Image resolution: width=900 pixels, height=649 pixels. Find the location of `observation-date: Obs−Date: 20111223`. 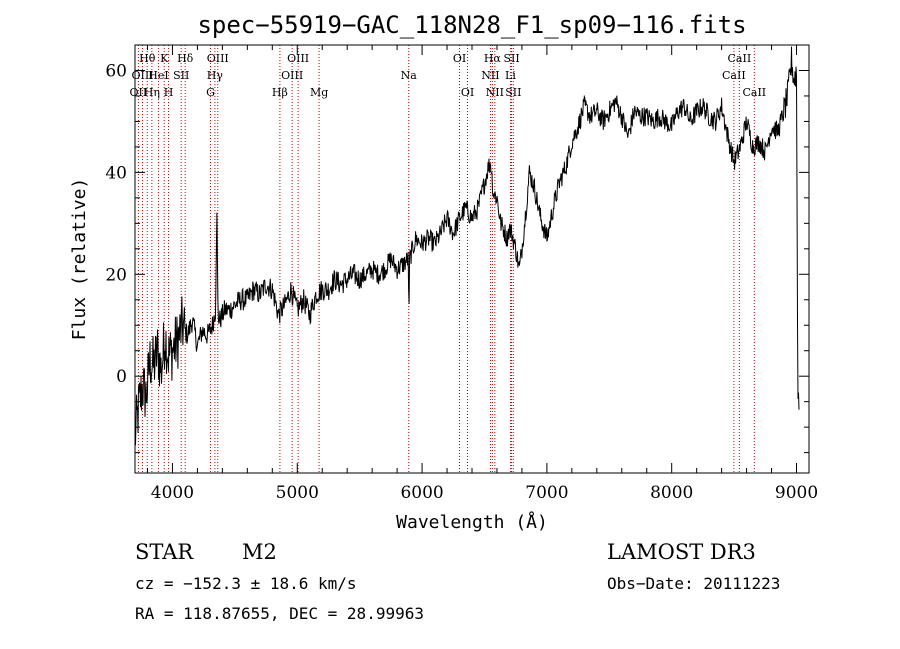

observation-date: Obs−Date: 20111223 is located at coordinates (694, 583).